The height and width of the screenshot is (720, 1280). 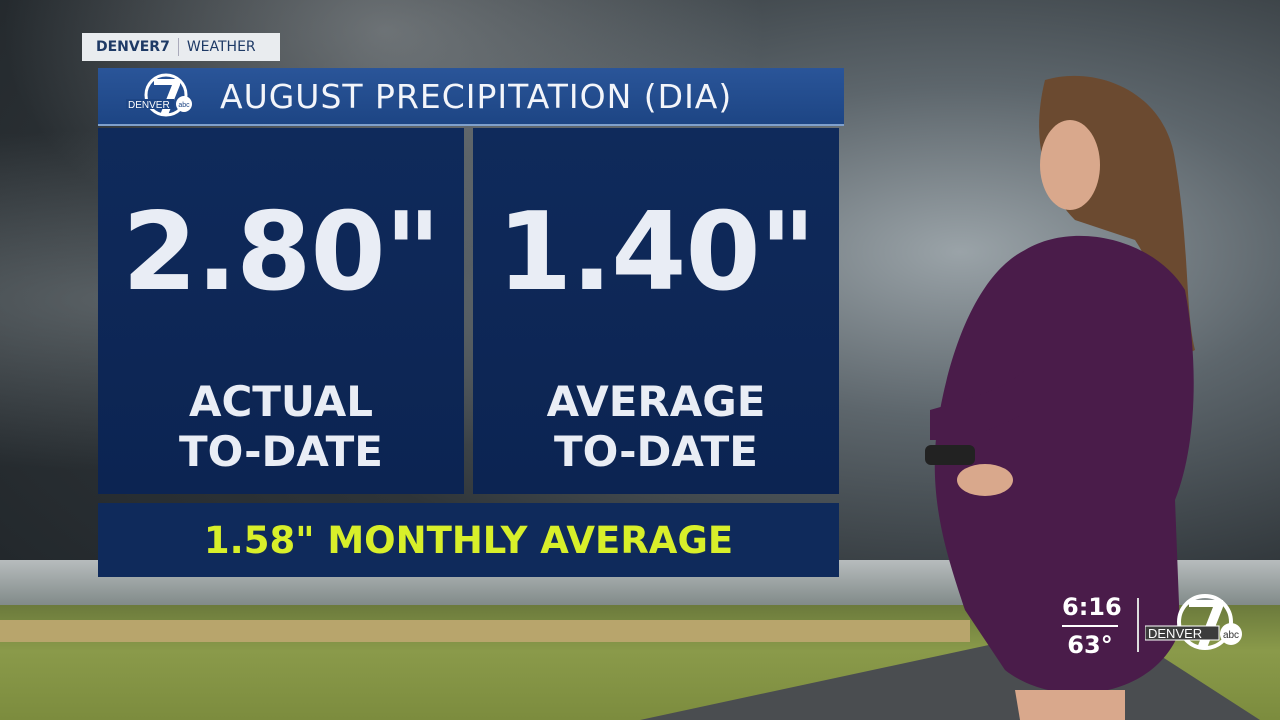 What do you see at coordinates (178, 47) in the screenshot?
I see `tag-divider` at bounding box center [178, 47].